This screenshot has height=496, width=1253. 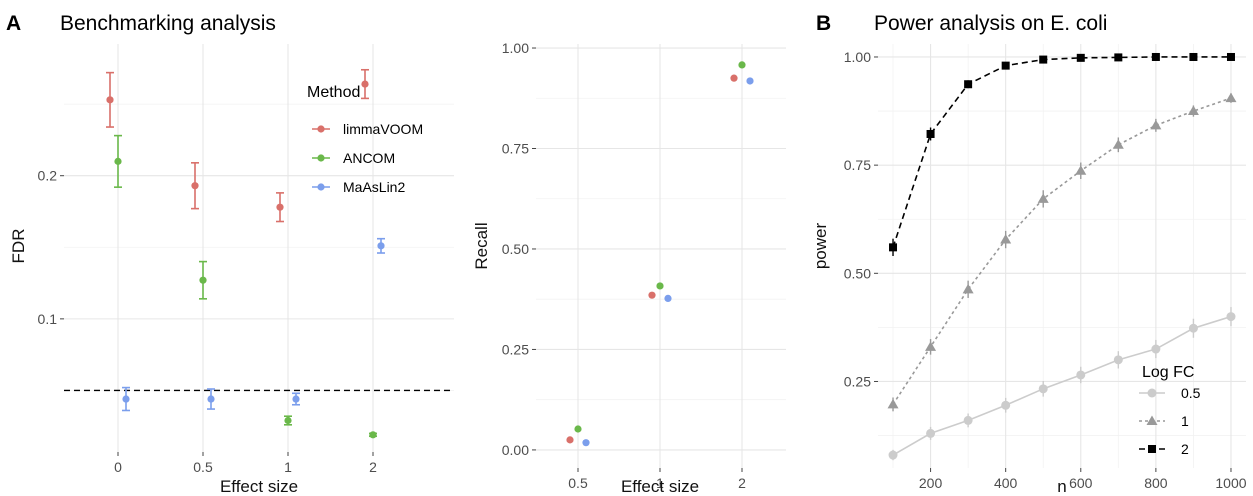 I want to click on fdr-x-tick-label: 0, so click(x=118, y=467).